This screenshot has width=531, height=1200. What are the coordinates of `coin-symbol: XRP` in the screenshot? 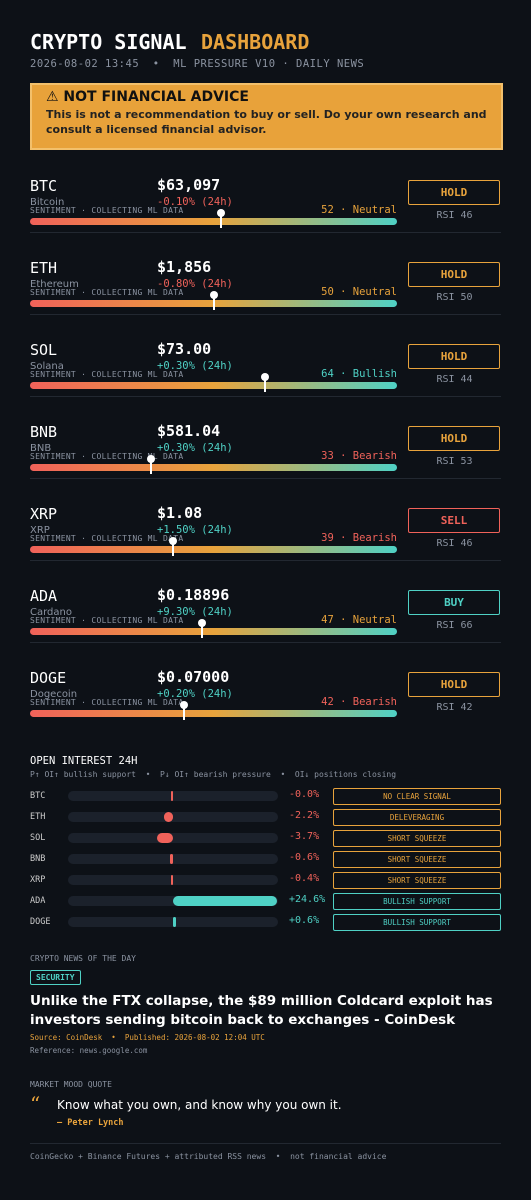 It's located at (44, 514).